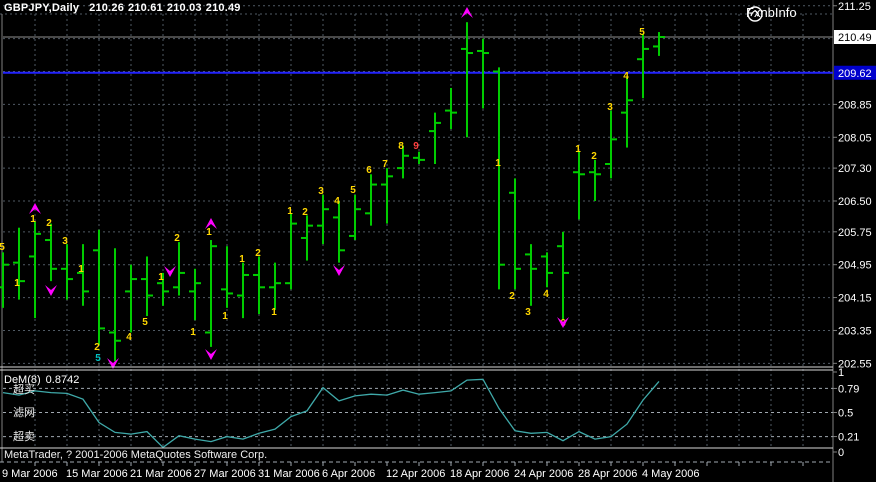  Describe the element at coordinates (670, 474) in the screenshot. I see `date-axis-label: 4 May 2006` at that location.